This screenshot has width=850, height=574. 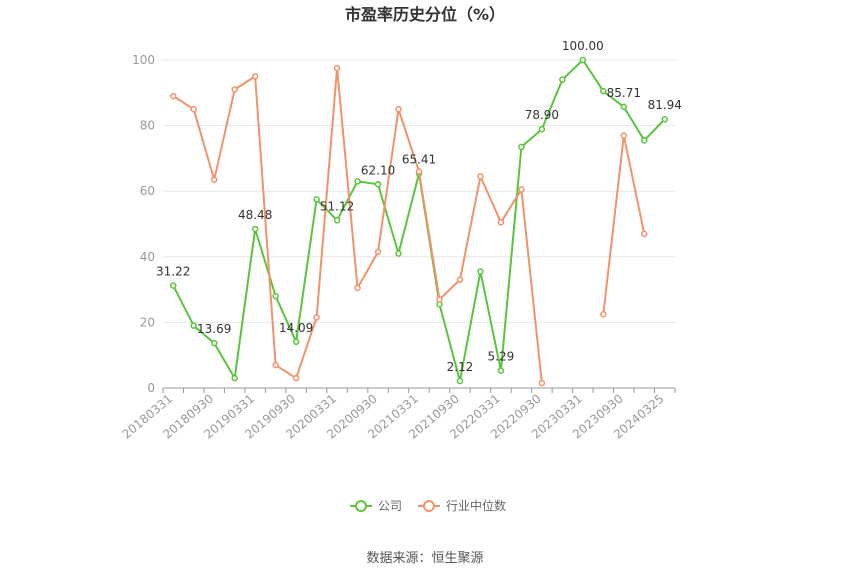 I want to click on series-line, so click(x=624, y=224).